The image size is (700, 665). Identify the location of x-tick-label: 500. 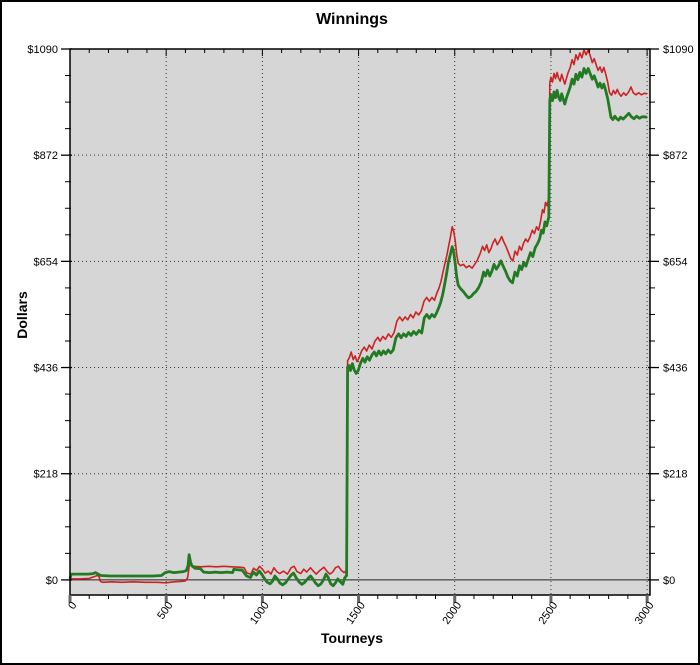
(165, 611).